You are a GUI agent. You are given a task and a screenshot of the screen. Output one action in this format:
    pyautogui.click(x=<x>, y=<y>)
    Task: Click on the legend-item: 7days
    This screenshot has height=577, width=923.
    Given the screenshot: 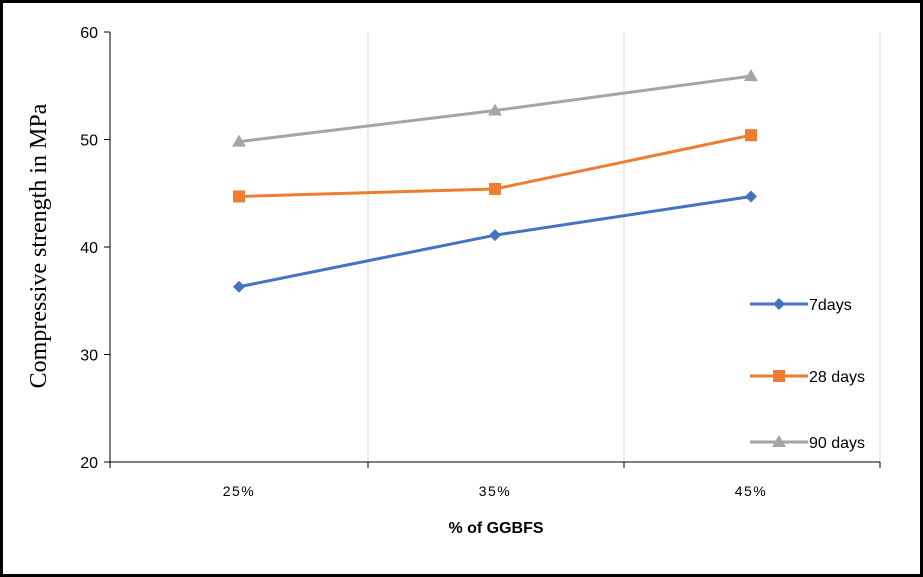 What is the action you would take?
    pyautogui.click(x=801, y=305)
    